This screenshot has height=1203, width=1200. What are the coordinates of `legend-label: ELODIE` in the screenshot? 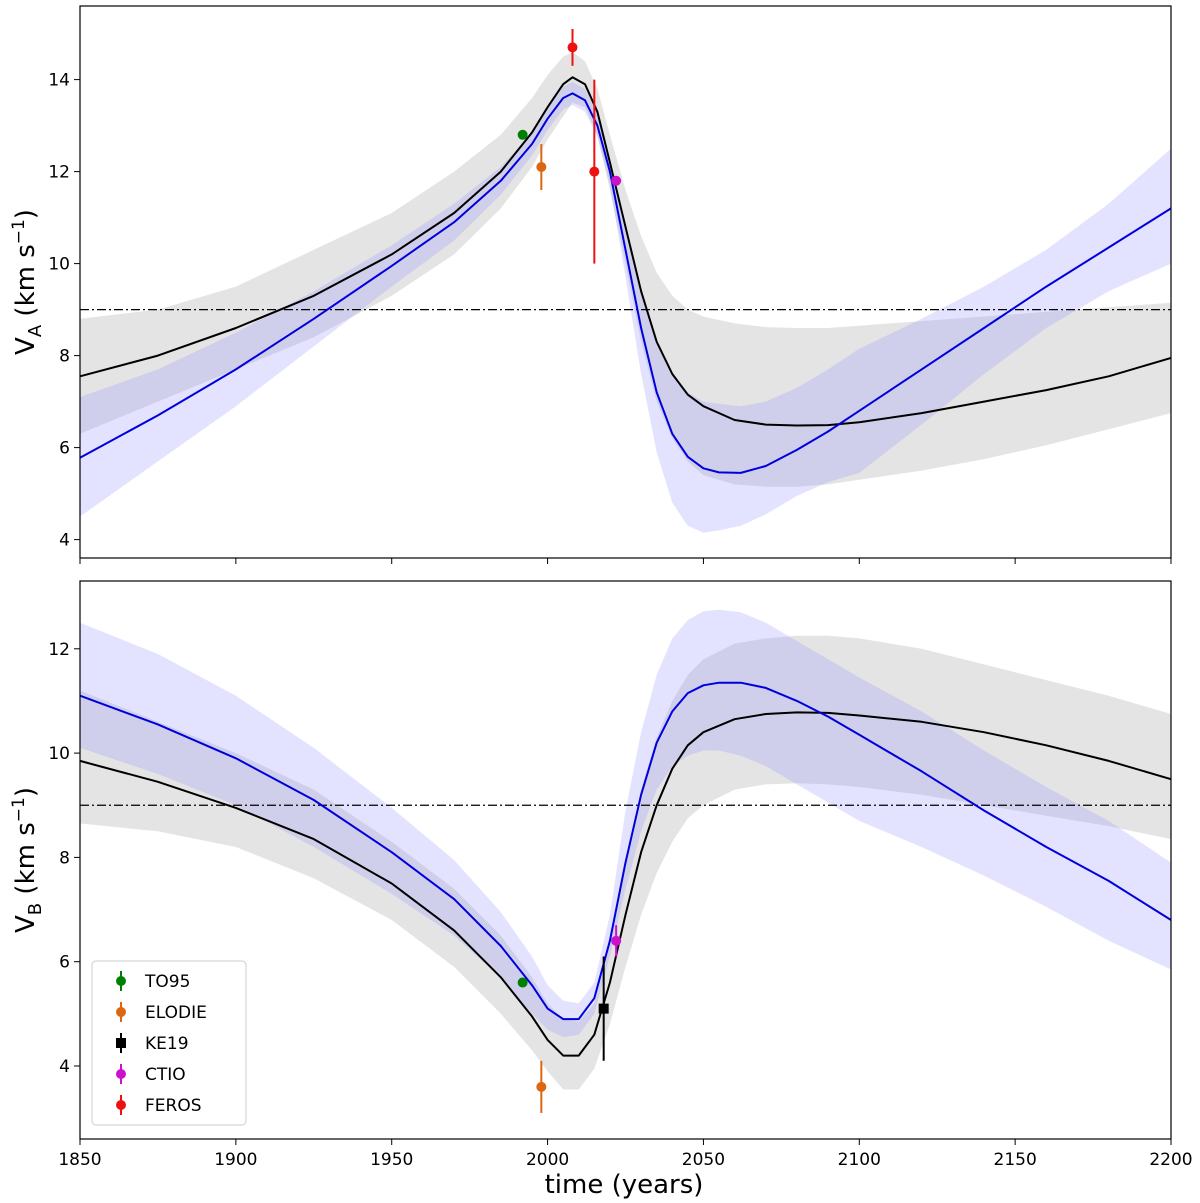 It's located at (176, 1013).